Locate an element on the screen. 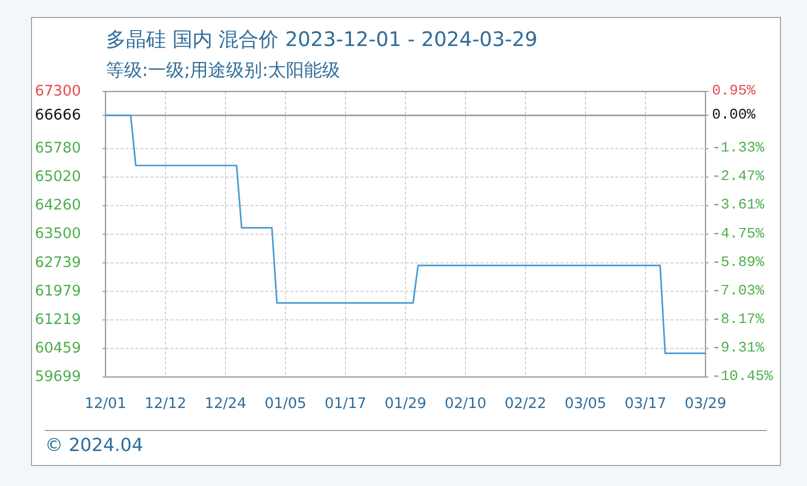 This screenshot has width=807, height=486. y-tick-label: 61979 is located at coordinates (57, 291).